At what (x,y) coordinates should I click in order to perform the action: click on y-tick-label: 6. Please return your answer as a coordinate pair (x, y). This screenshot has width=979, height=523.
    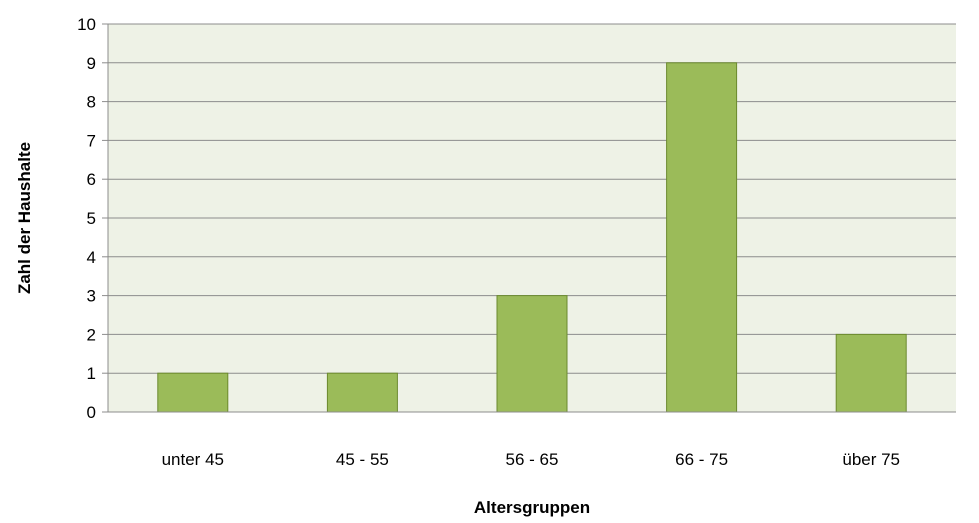
    Looking at the image, I should click on (91, 179).